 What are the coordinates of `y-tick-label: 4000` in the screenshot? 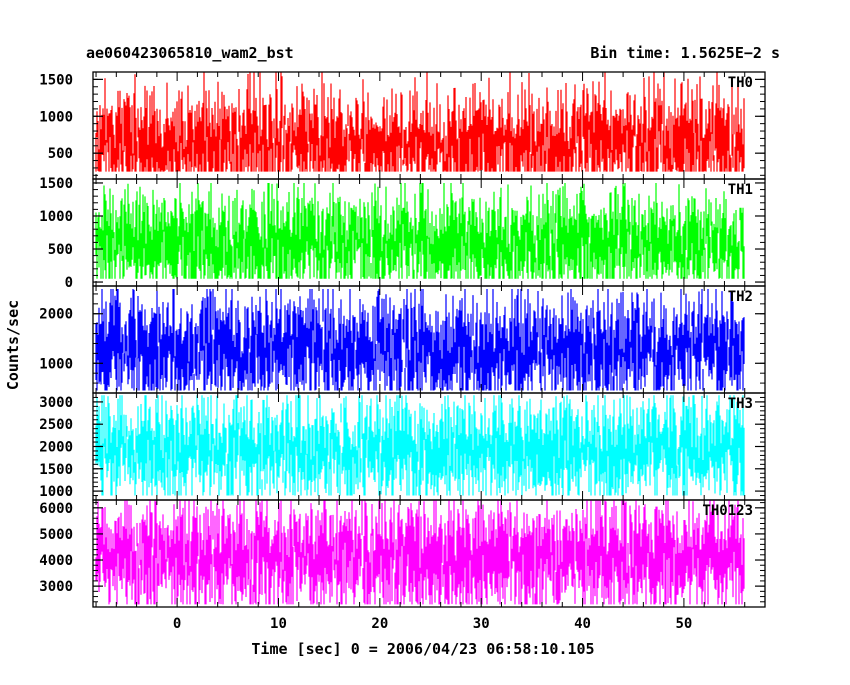 It's located at (56, 561).